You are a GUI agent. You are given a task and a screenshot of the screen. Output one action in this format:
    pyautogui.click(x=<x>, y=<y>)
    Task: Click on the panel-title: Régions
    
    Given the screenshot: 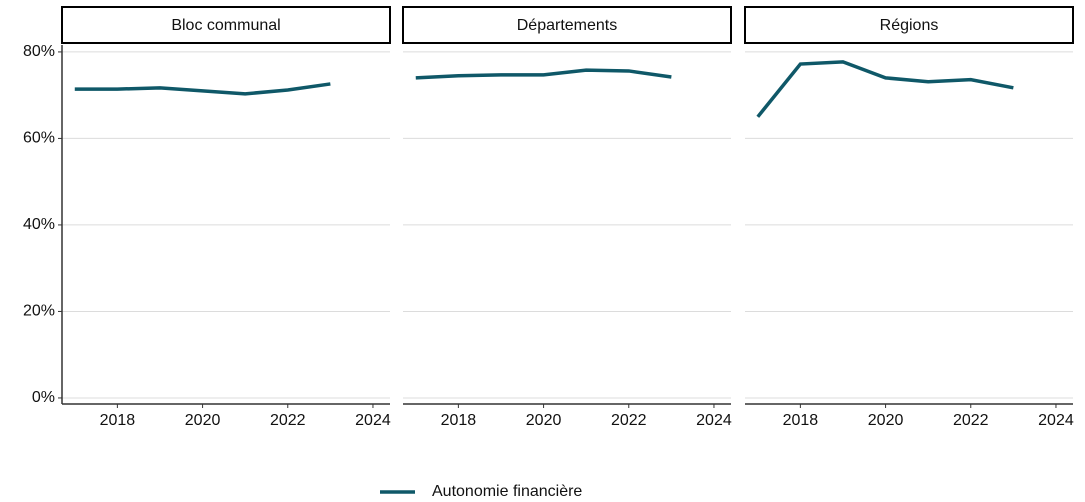 What is the action you would take?
    pyautogui.click(x=909, y=25)
    